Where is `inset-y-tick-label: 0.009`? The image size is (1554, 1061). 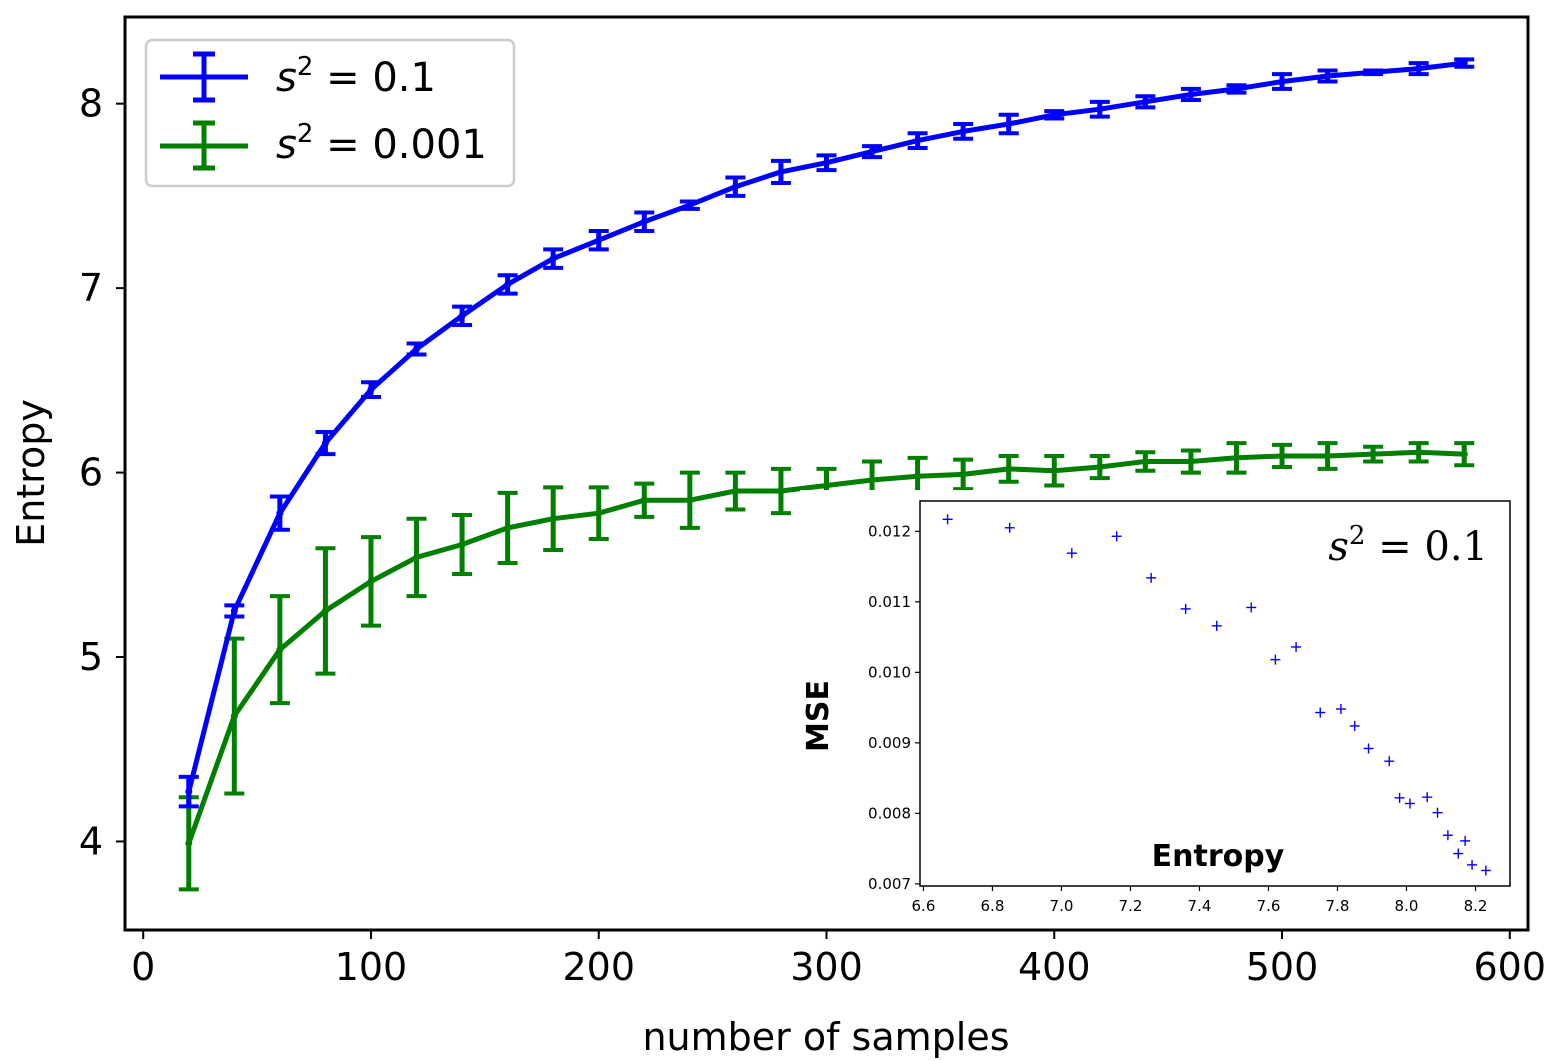 inset-y-tick-label: 0.009 is located at coordinates (889, 743).